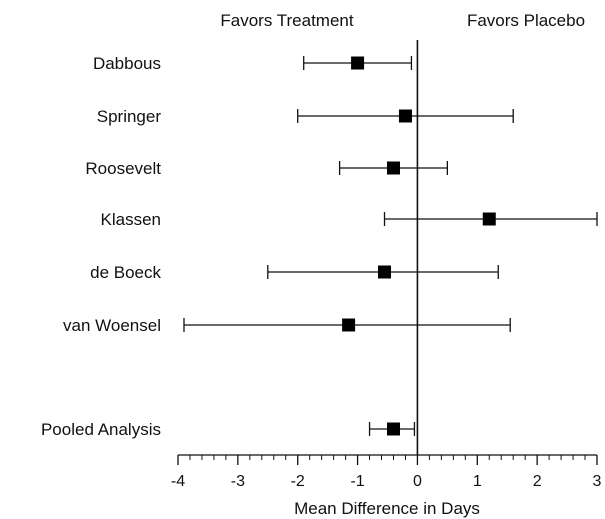  I want to click on x-axis-title: Mean Difference in Days, so click(387, 508).